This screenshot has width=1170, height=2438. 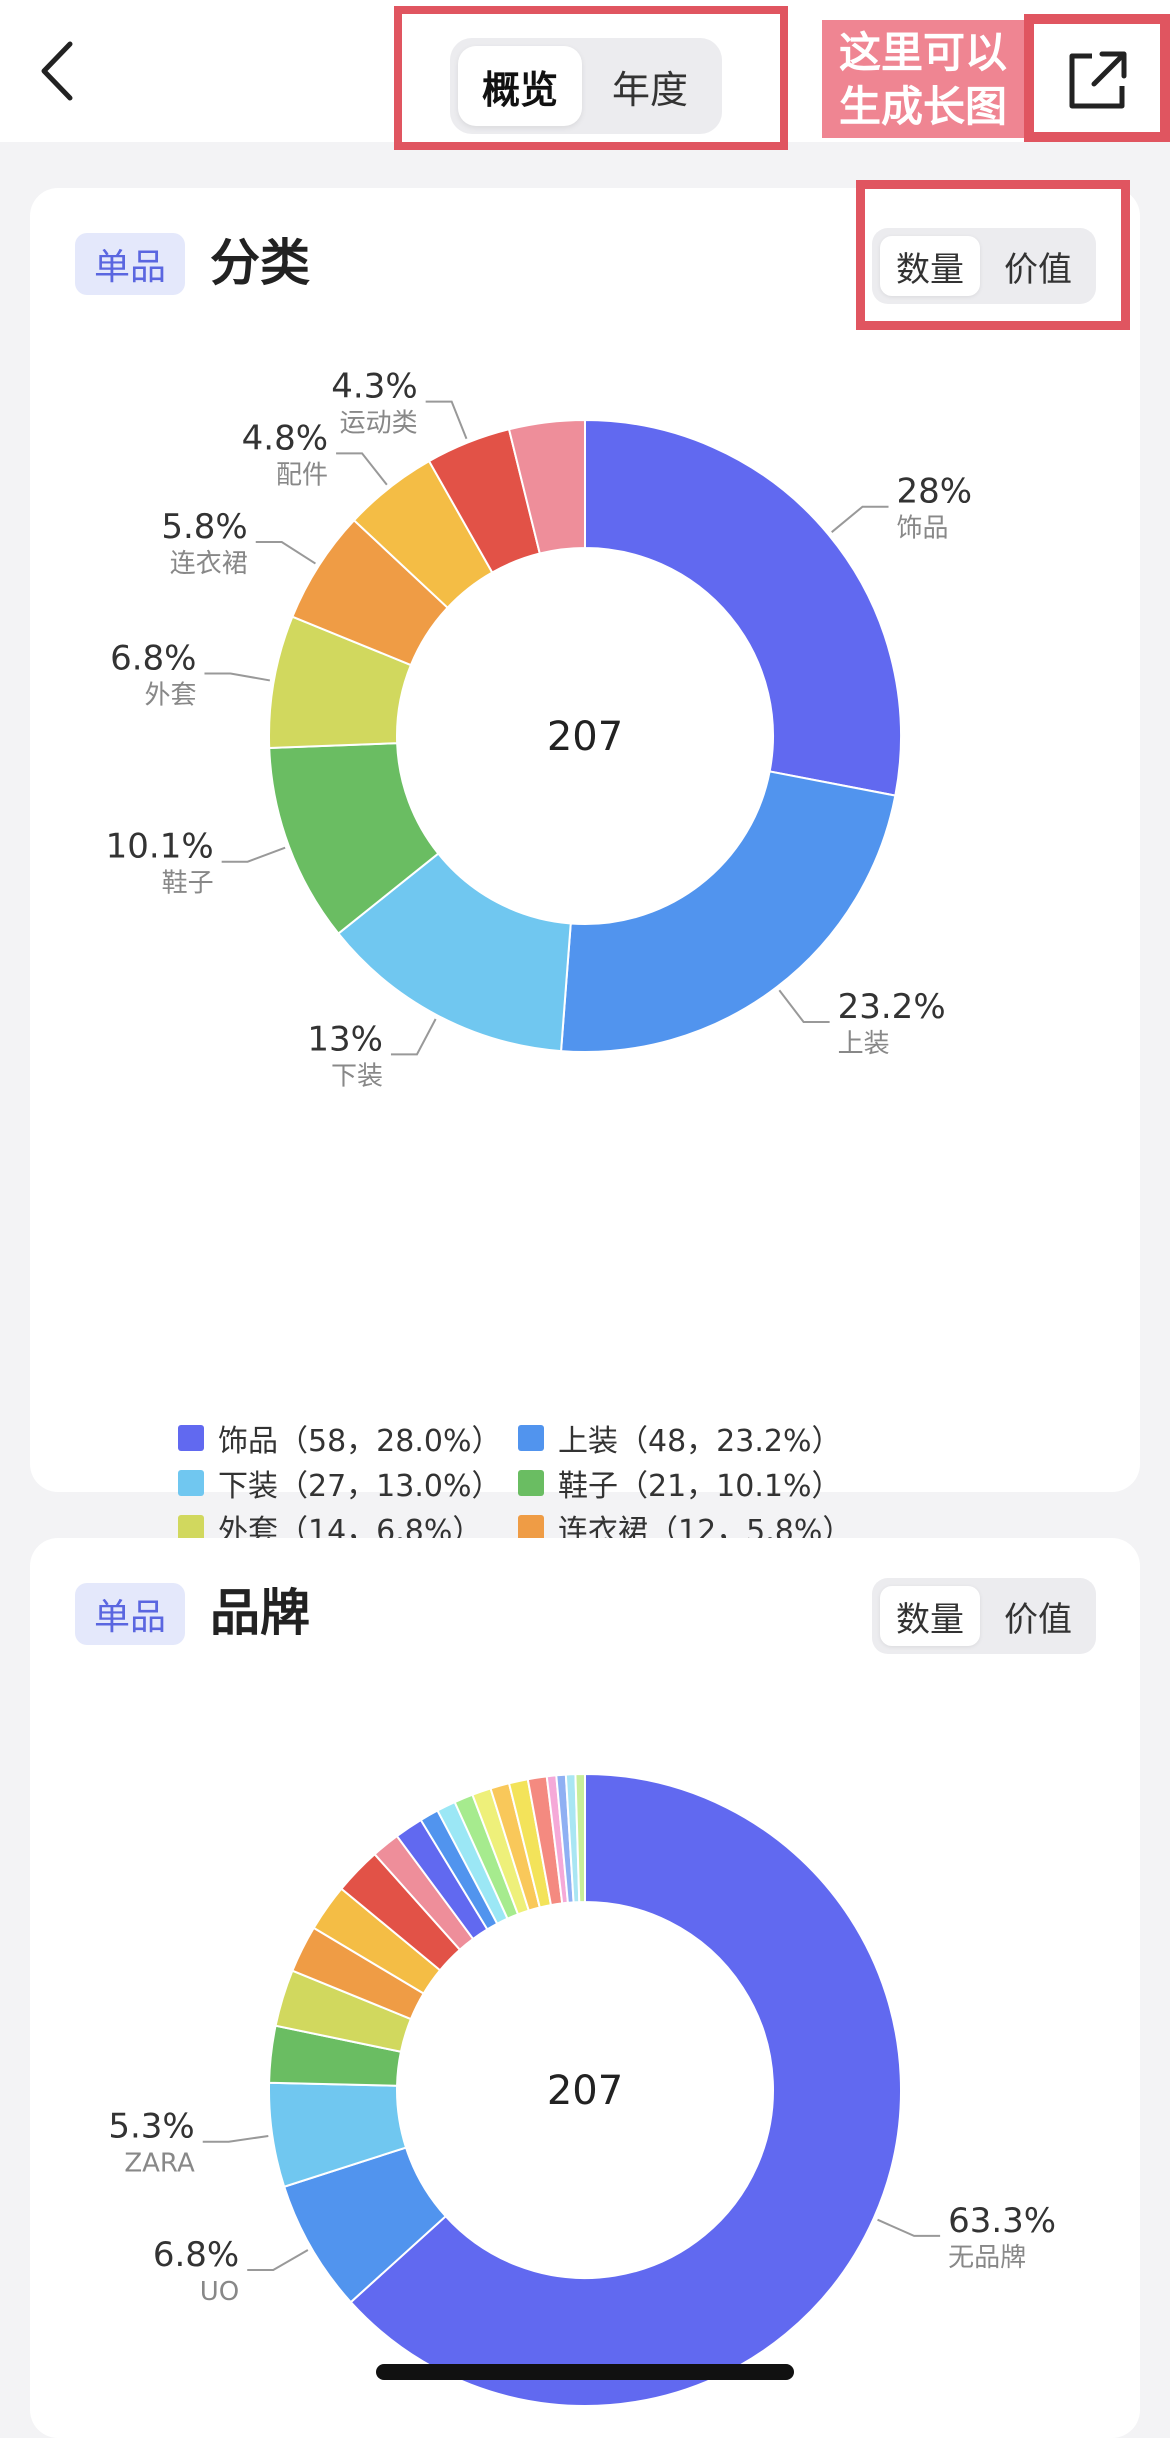 What do you see at coordinates (260, 263) in the screenshot?
I see `card-title: 分类` at bounding box center [260, 263].